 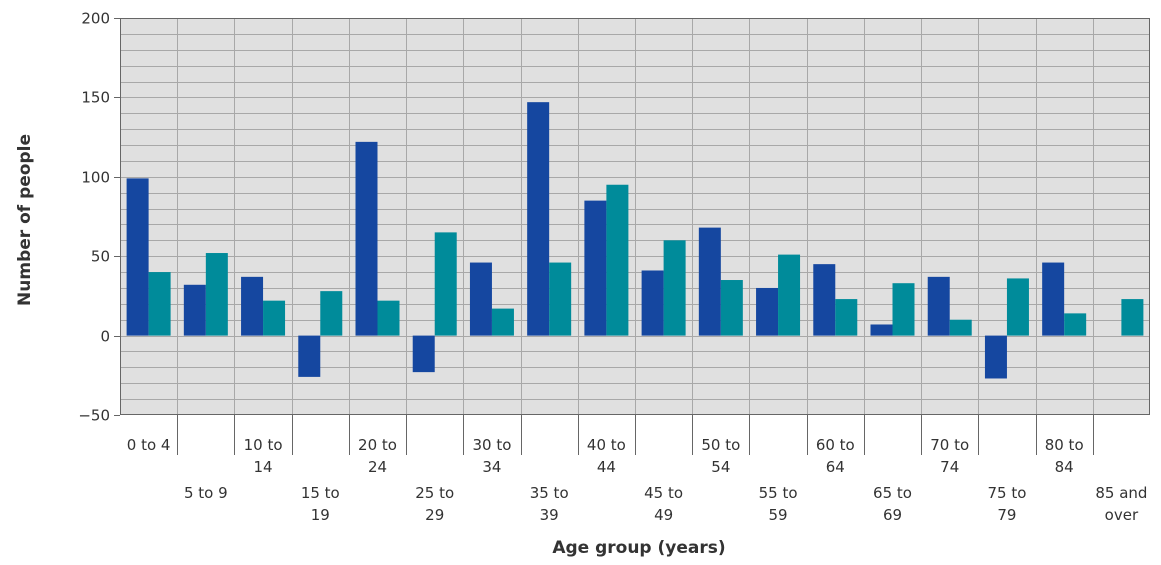 What do you see at coordinates (949, 445) in the screenshot?
I see `x-tick-label: 70 to` at bounding box center [949, 445].